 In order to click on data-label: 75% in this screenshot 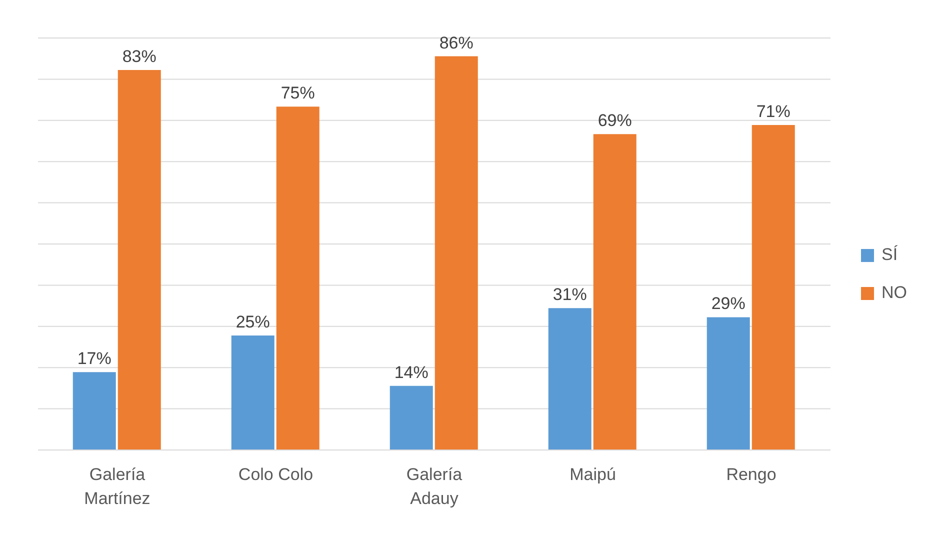, I will do `click(297, 93)`.